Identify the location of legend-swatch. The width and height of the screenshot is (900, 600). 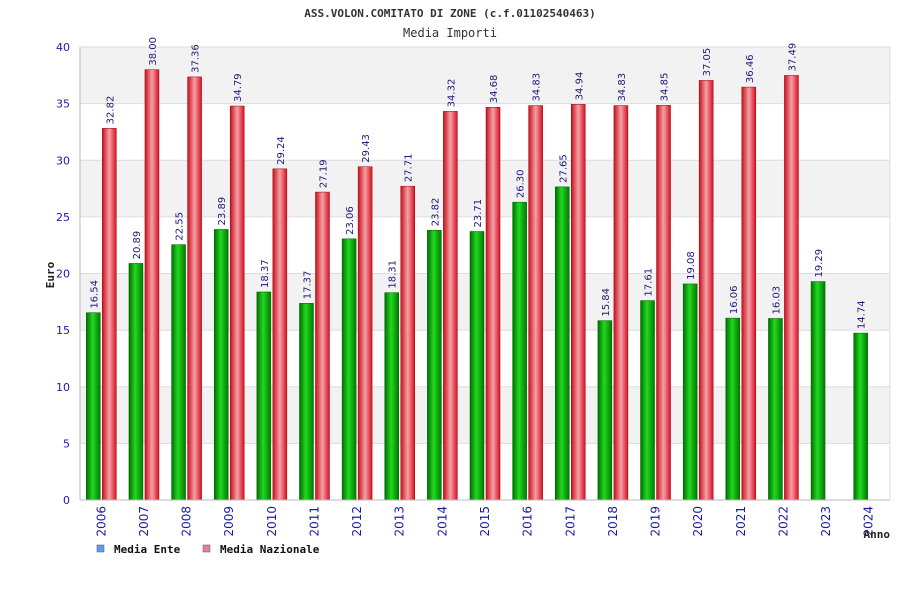
(100, 548).